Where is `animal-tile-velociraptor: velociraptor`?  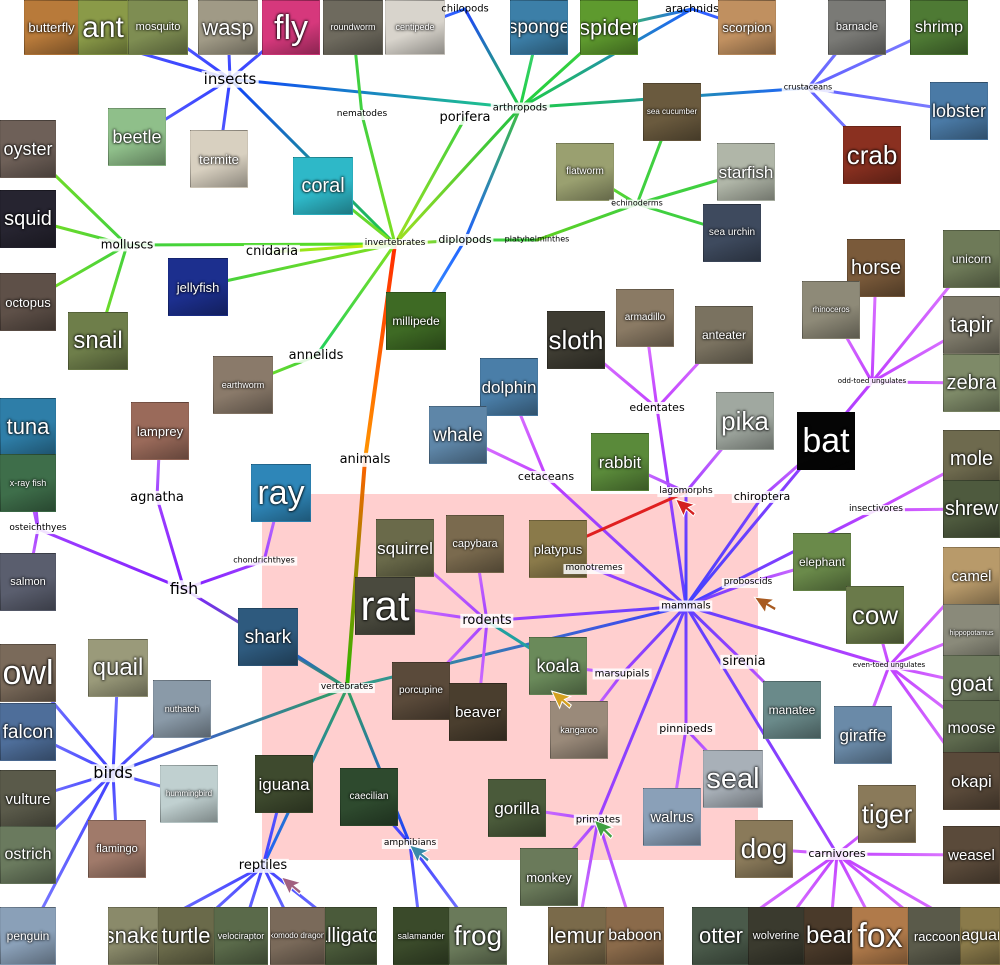
animal-tile-velociraptor: velociraptor is located at coordinates (241, 936).